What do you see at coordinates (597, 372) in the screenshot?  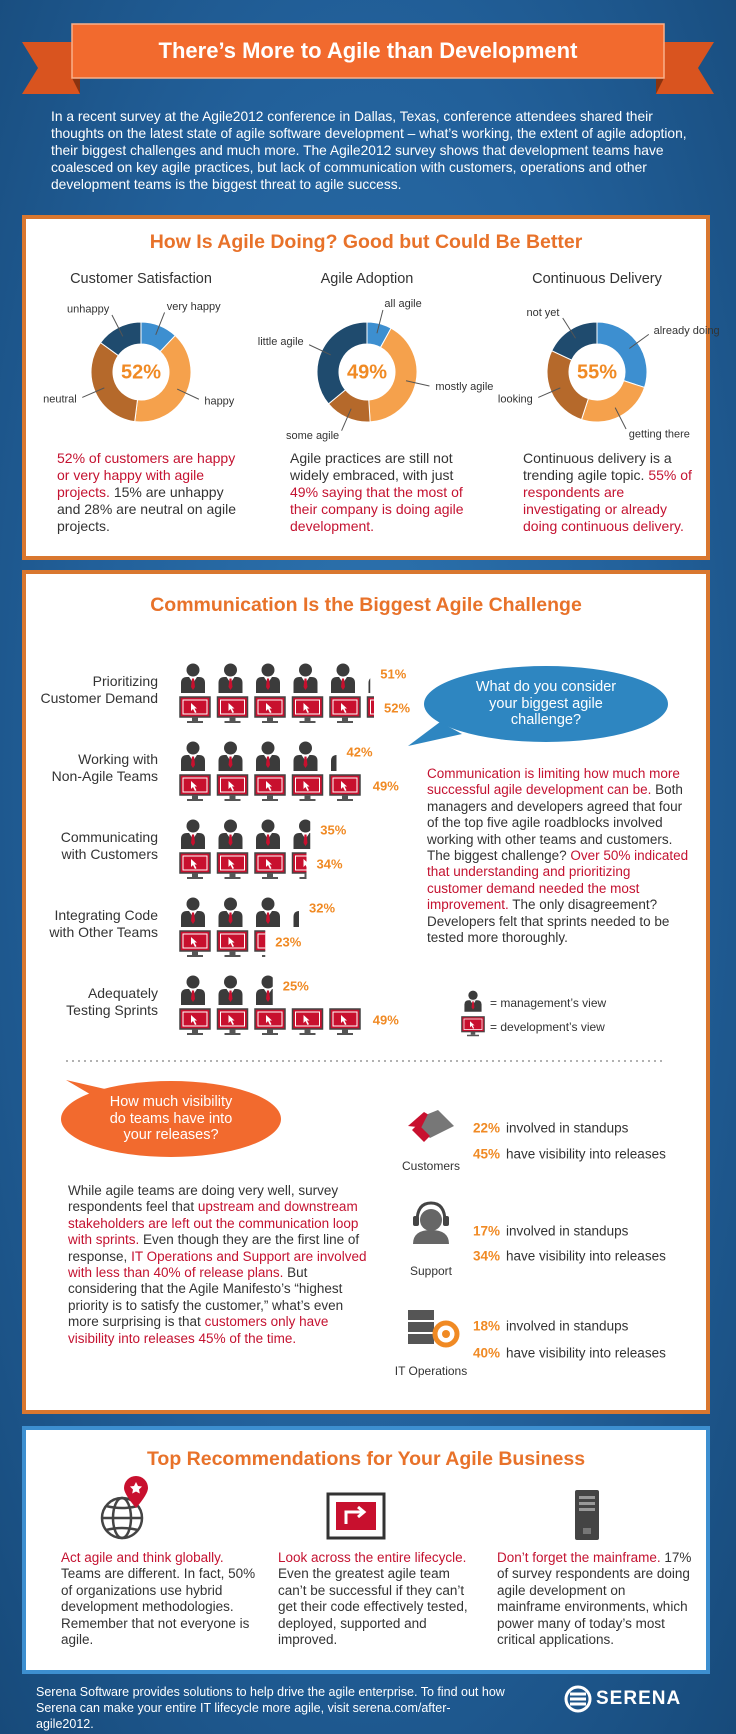 I see `donut-center: 55%` at bounding box center [597, 372].